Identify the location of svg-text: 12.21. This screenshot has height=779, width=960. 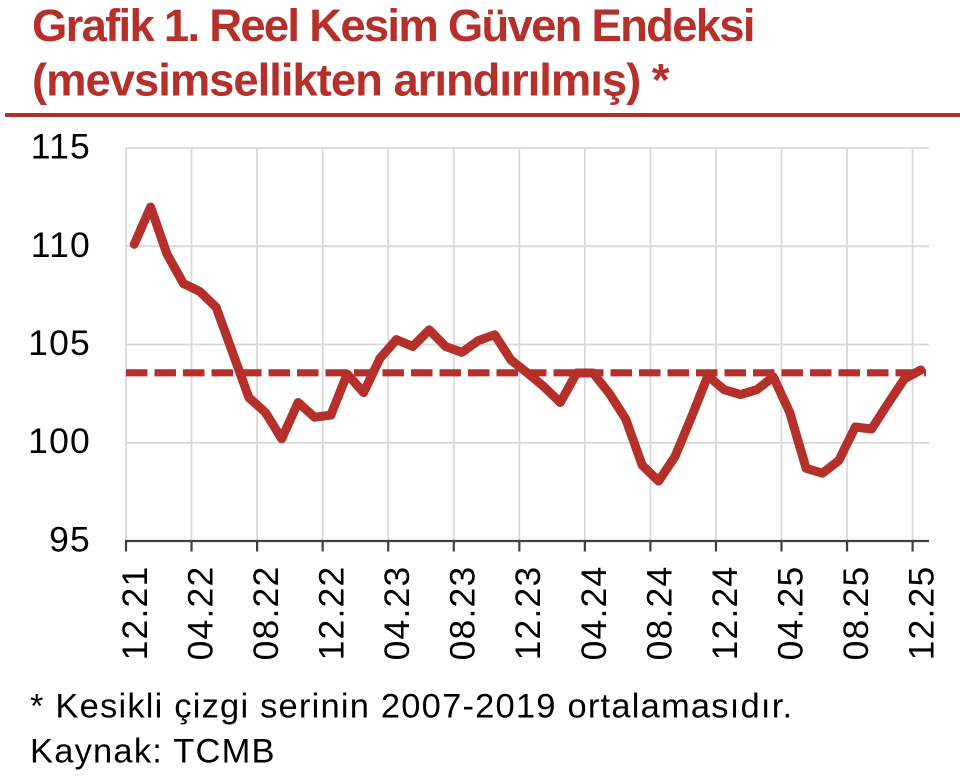
(135, 613).